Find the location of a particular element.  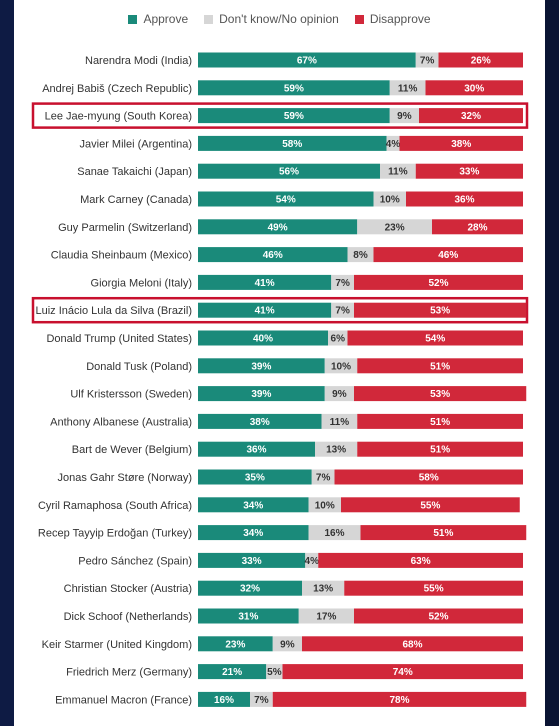

leader-label: Donald Trump (United States) is located at coordinates (119, 339).